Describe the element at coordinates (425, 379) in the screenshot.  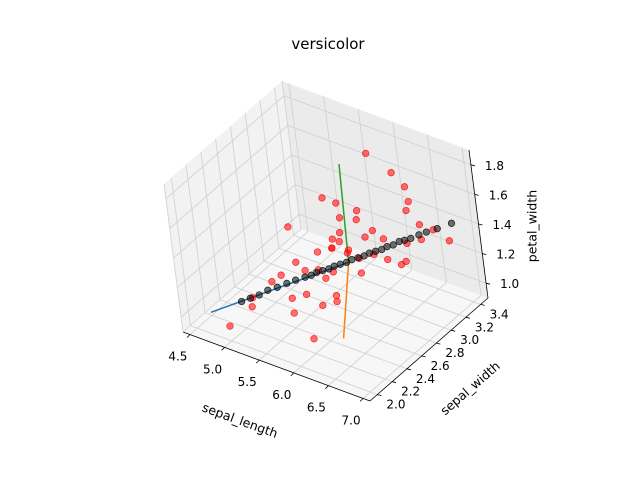
I see `y-tick-label: 2.4` at that location.